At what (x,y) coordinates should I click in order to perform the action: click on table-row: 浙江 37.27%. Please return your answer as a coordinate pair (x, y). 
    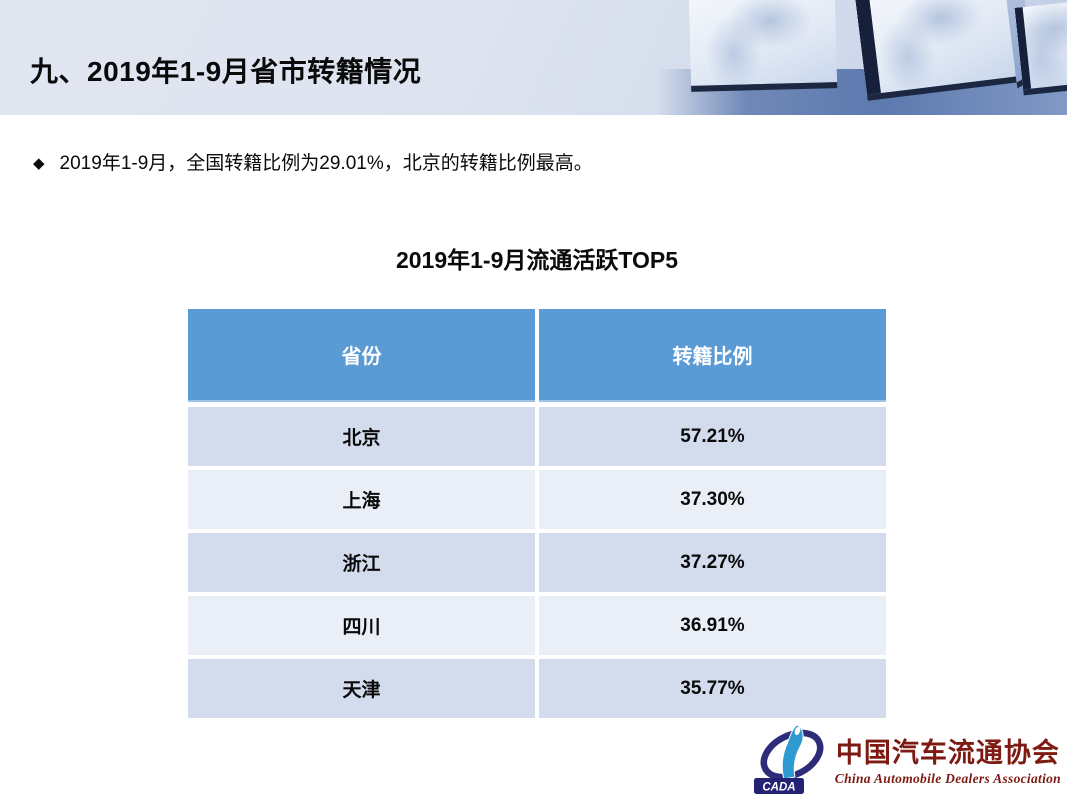
    Looking at the image, I should click on (537, 562).